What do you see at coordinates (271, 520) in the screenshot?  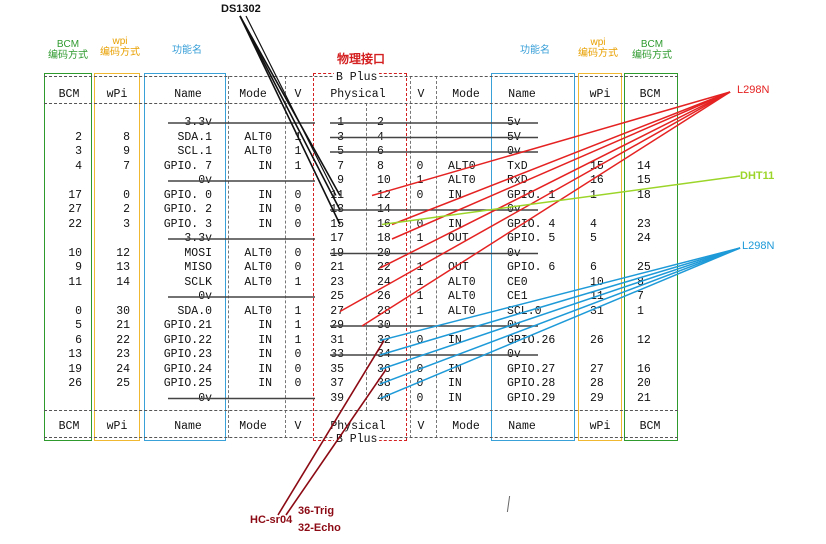 I see `hcsr04-label: HC-sr04` at bounding box center [271, 520].